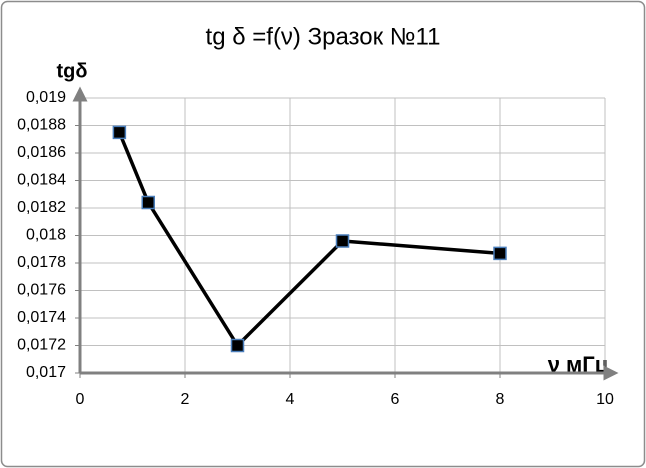  I want to click on y-tick-label: 0,0188, so click(41, 125).